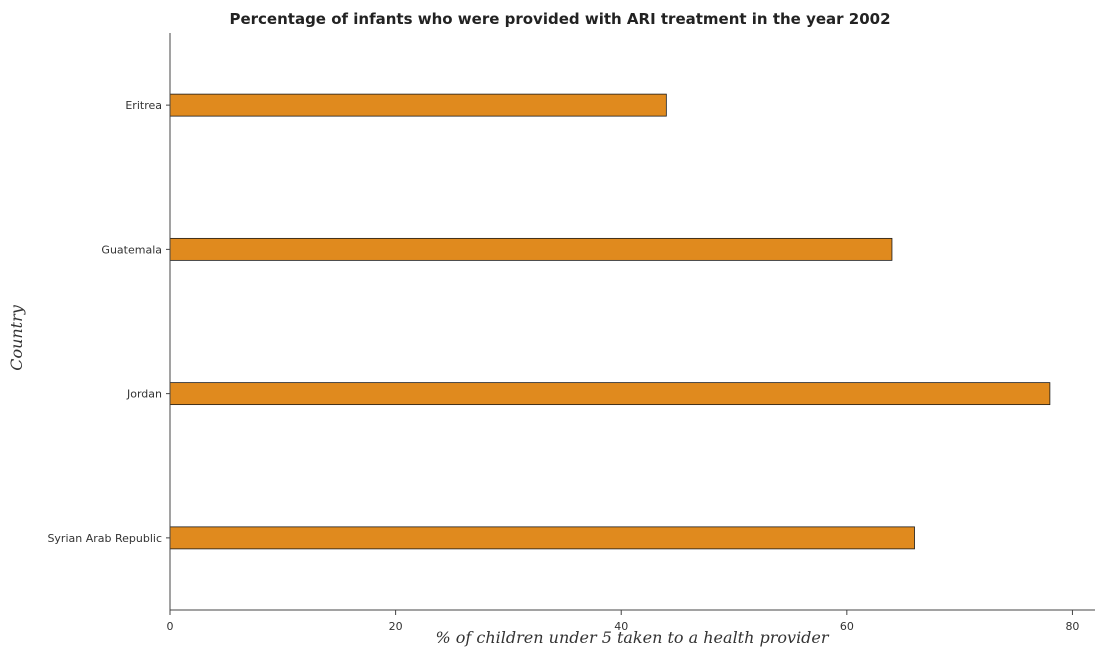 Image resolution: width=1100 pixels, height=650 pixels. Describe the element at coordinates (143, 105) in the screenshot. I see `y-tick-label: Eritrea` at that location.